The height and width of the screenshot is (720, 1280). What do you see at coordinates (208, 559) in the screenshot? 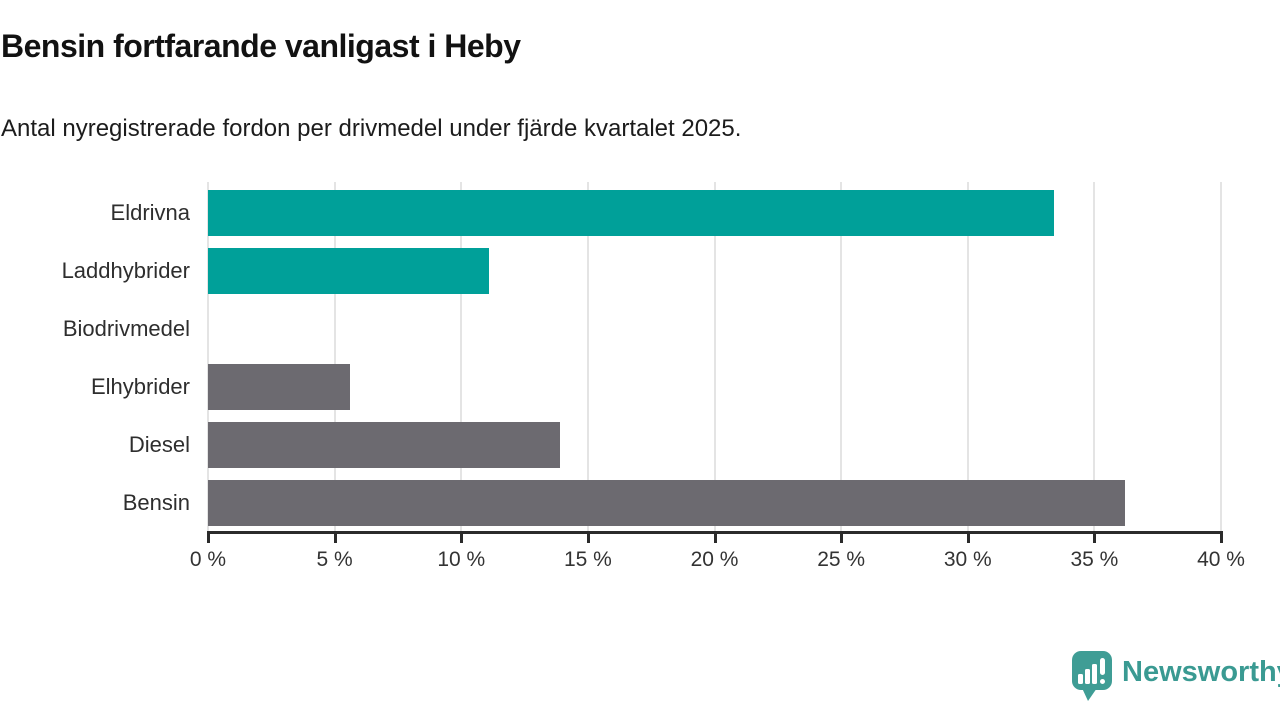
I see `x-axis-tick-label-0: 0 %` at bounding box center [208, 559].